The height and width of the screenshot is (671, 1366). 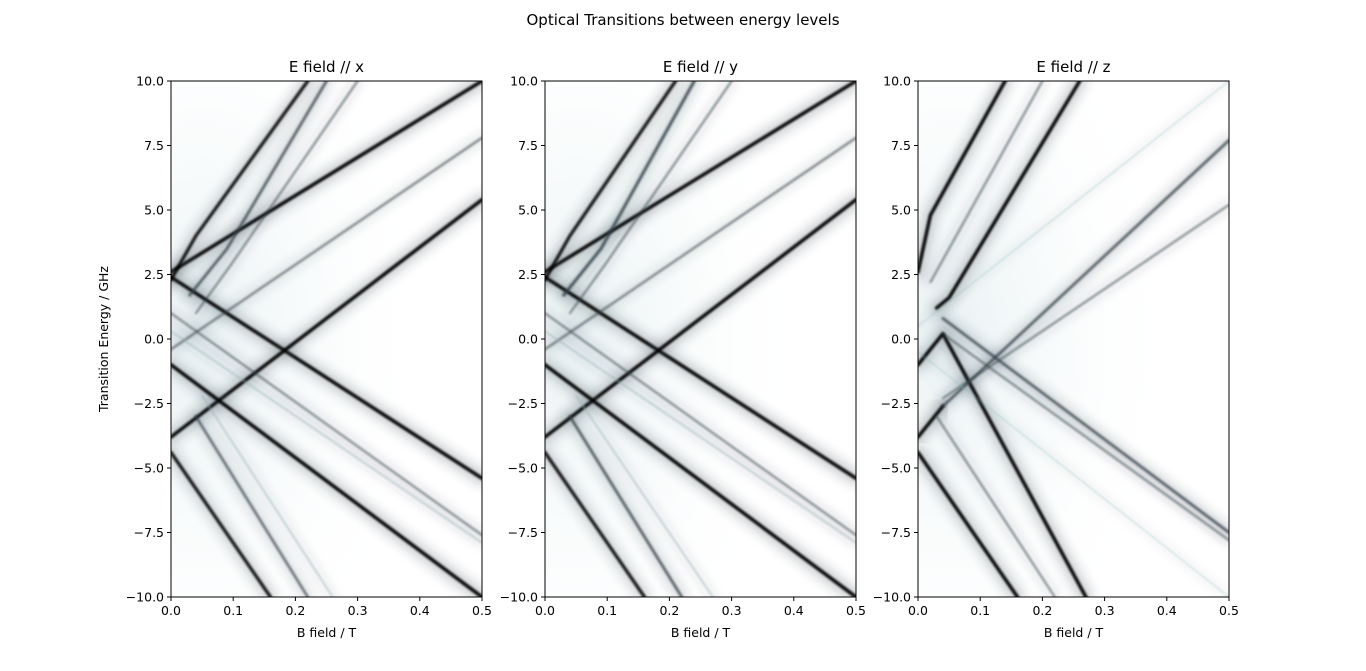 What do you see at coordinates (523, 532) in the screenshot?
I see `panel-2-y-tick-label: −7.5` at bounding box center [523, 532].